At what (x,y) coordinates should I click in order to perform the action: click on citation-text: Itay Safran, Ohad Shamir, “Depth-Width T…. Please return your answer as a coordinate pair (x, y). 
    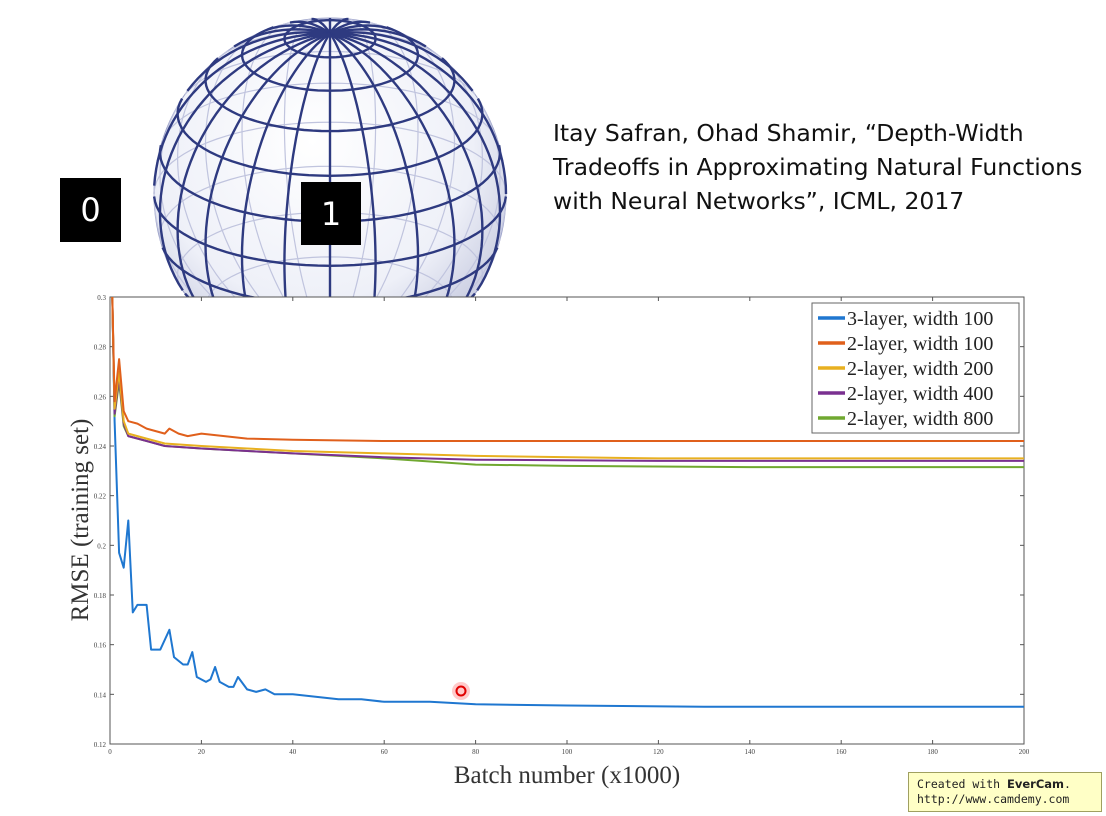
    Looking at the image, I should click on (823, 167).